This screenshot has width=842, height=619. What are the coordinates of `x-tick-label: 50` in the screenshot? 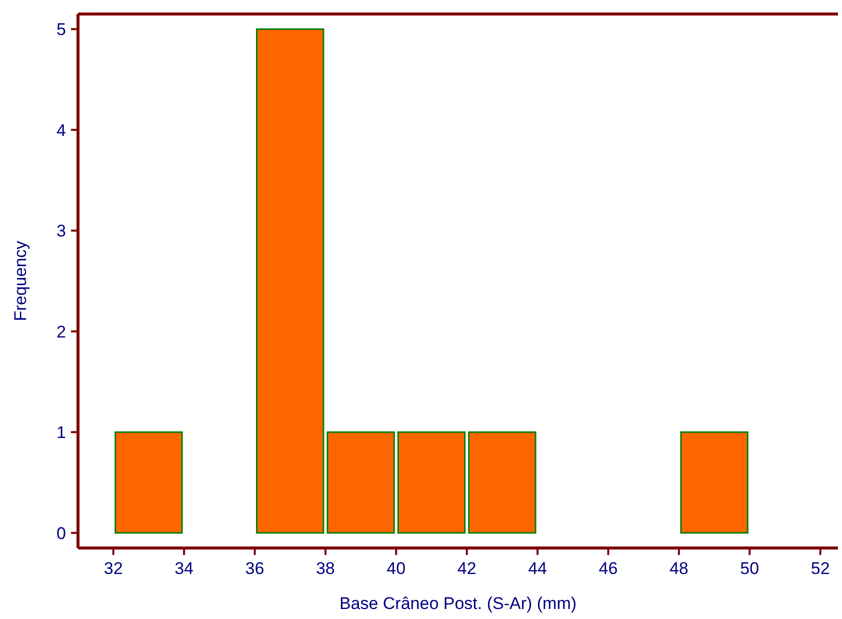 It's located at (750, 568).